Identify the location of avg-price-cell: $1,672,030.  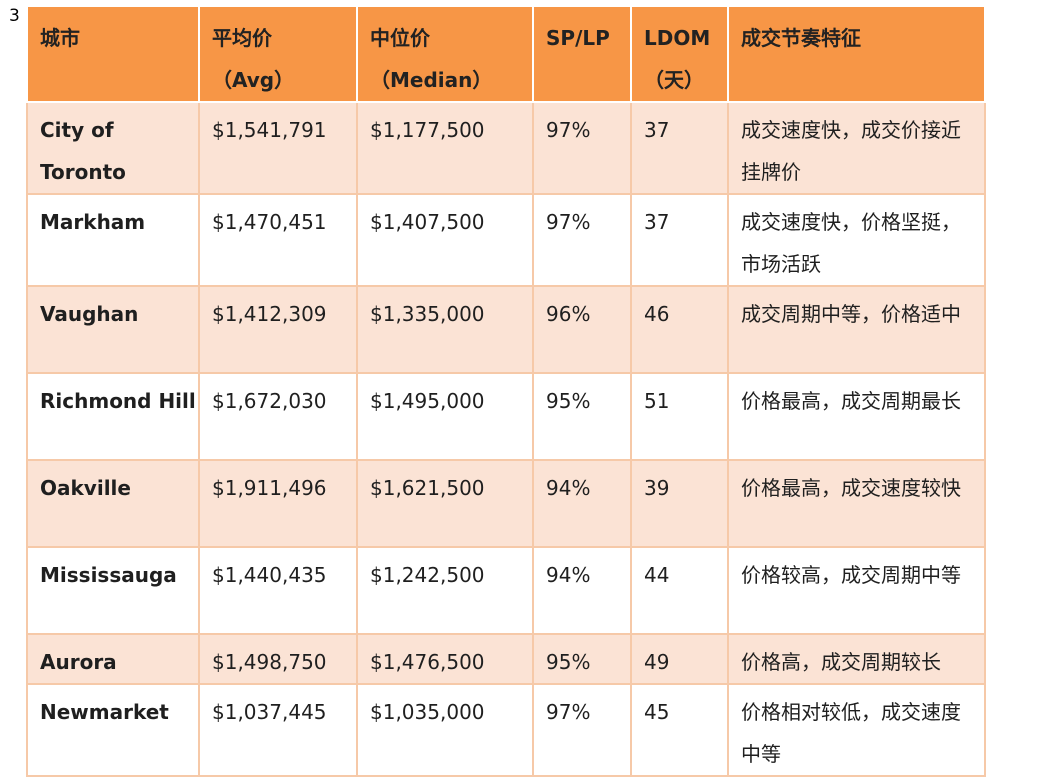
(278, 416).